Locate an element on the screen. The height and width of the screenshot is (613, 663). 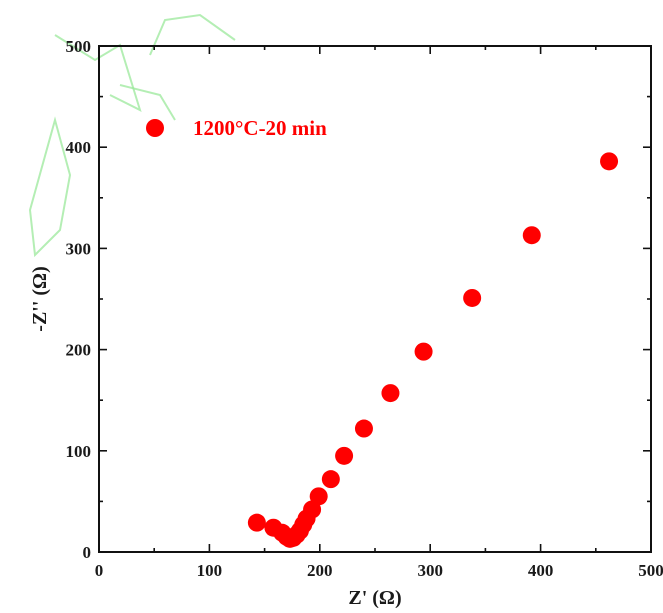
y-tick-label: 500 is located at coordinates (79, 46).